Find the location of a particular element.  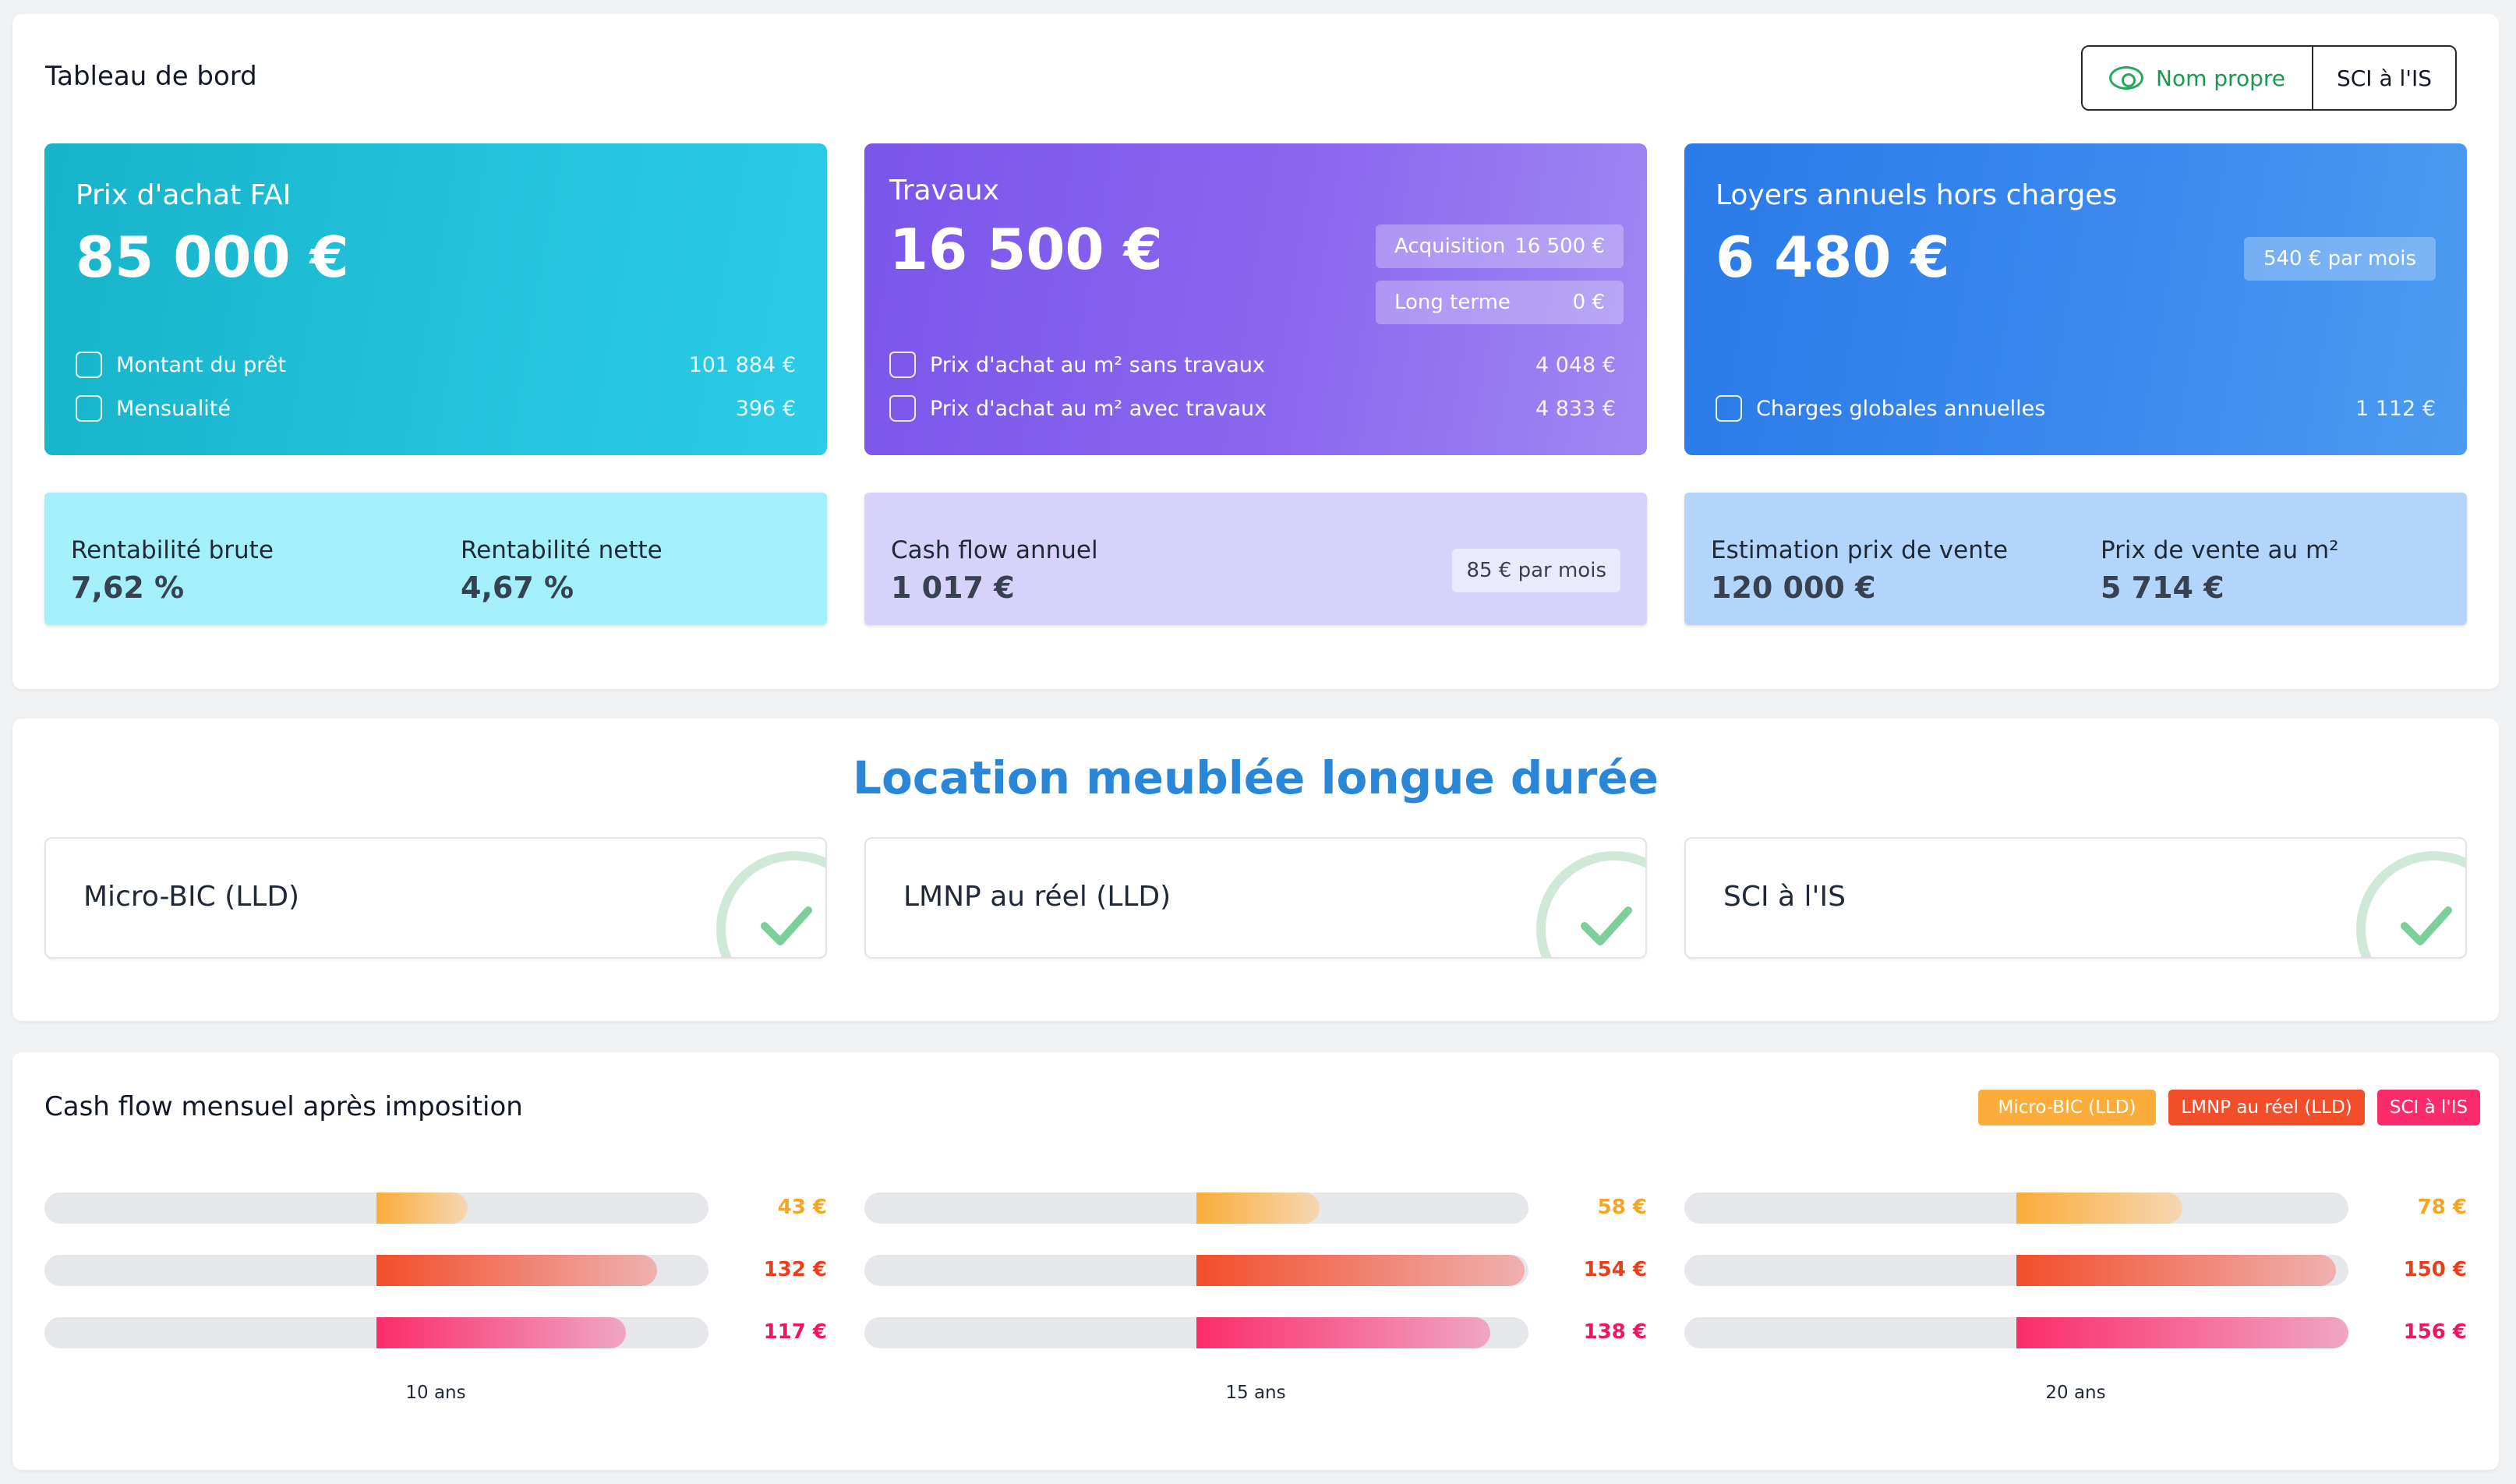

category-label: 10 ans is located at coordinates (435, 1393).